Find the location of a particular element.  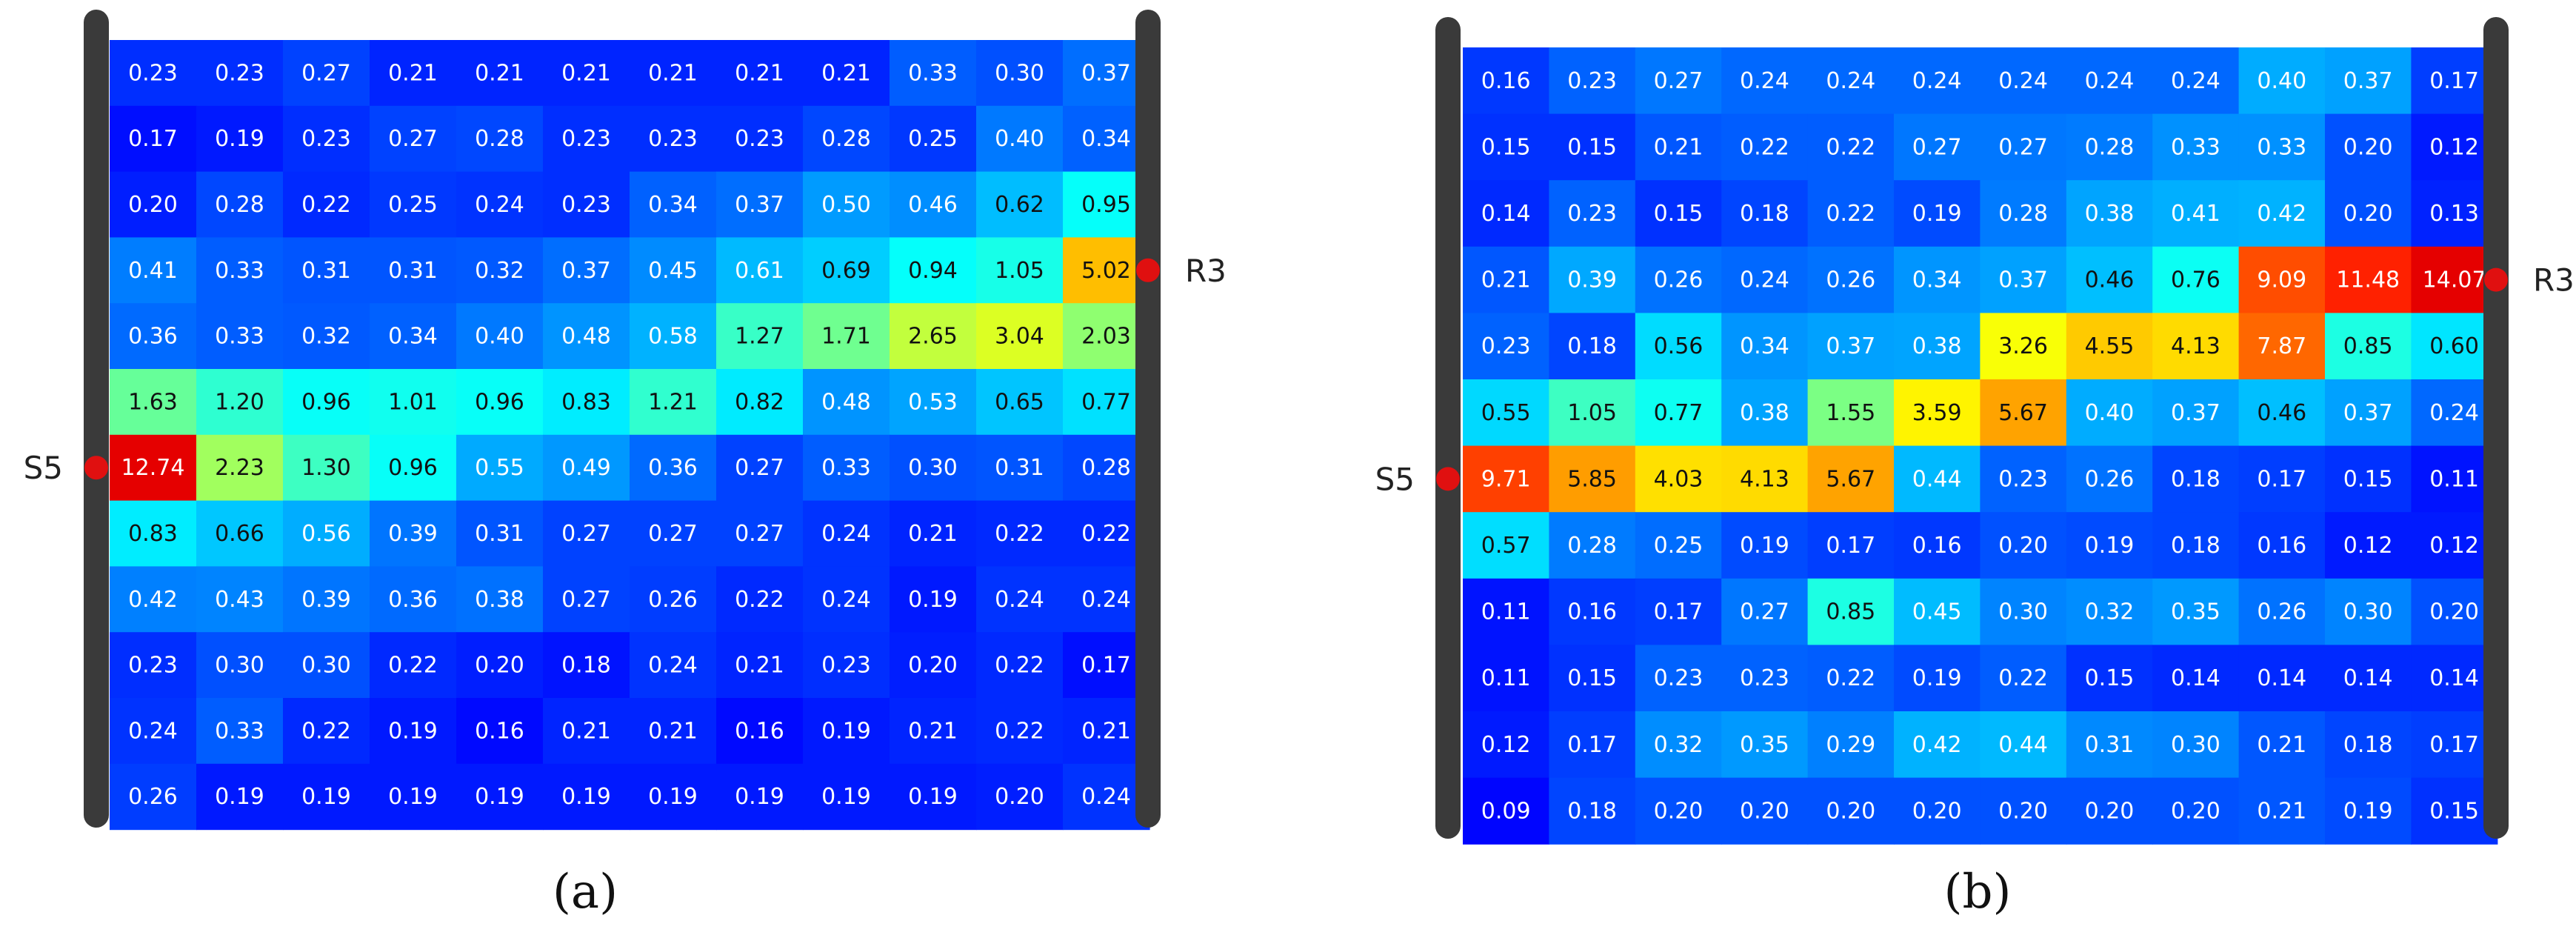

source-label: S5 is located at coordinates (1395, 479).